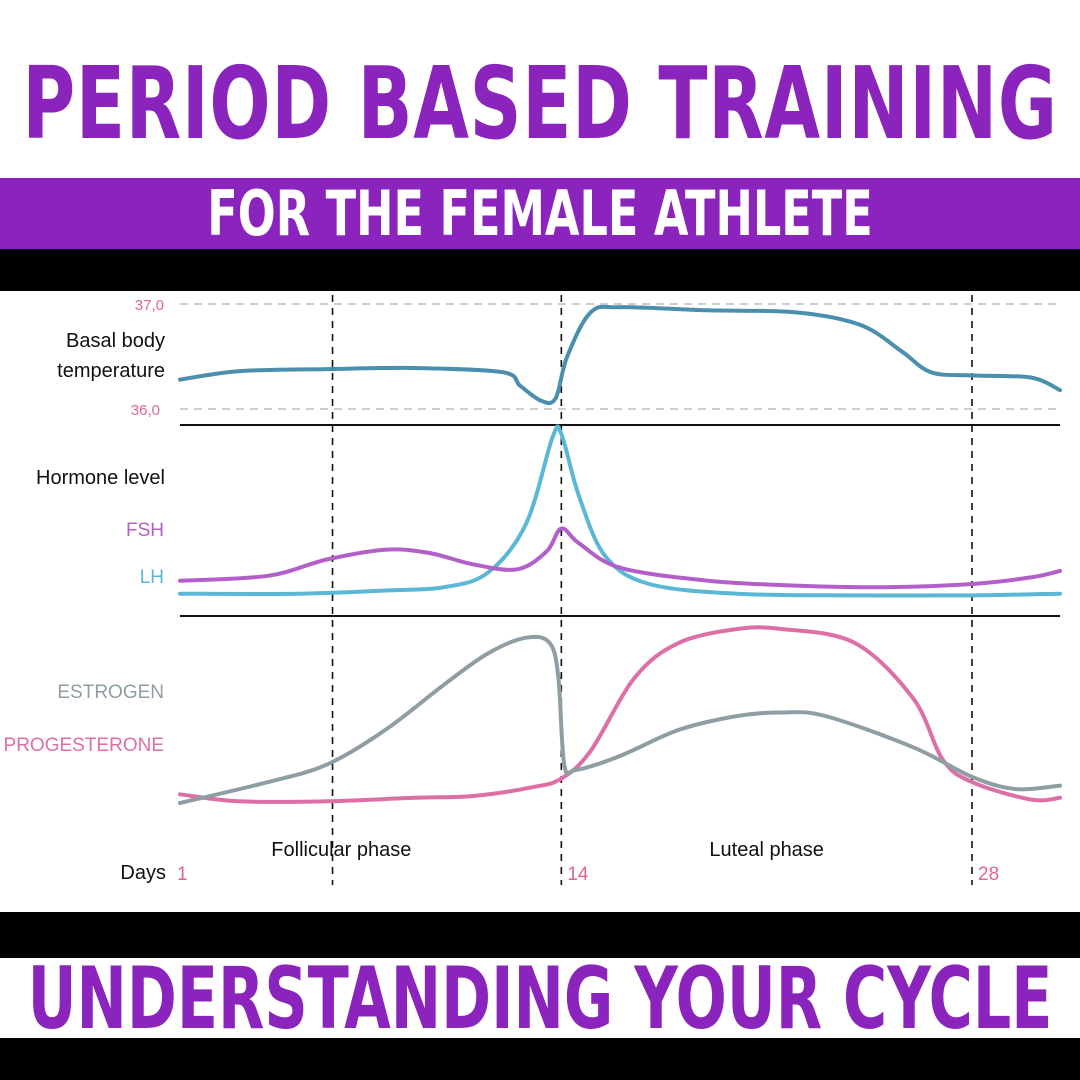  Describe the element at coordinates (152, 577) in the screenshot. I see `lh-label: LH` at that location.